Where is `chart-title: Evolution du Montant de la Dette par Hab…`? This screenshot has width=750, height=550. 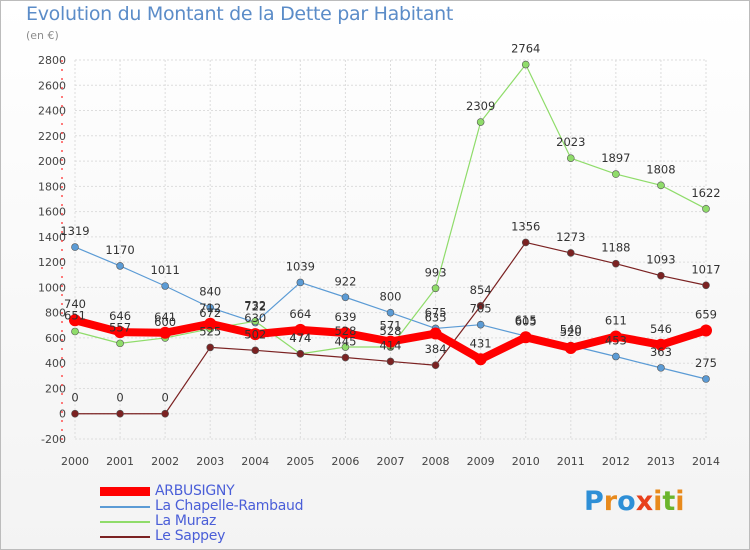
chart-title: Evolution du Montant de la Dette par Hab… is located at coordinates (240, 14).